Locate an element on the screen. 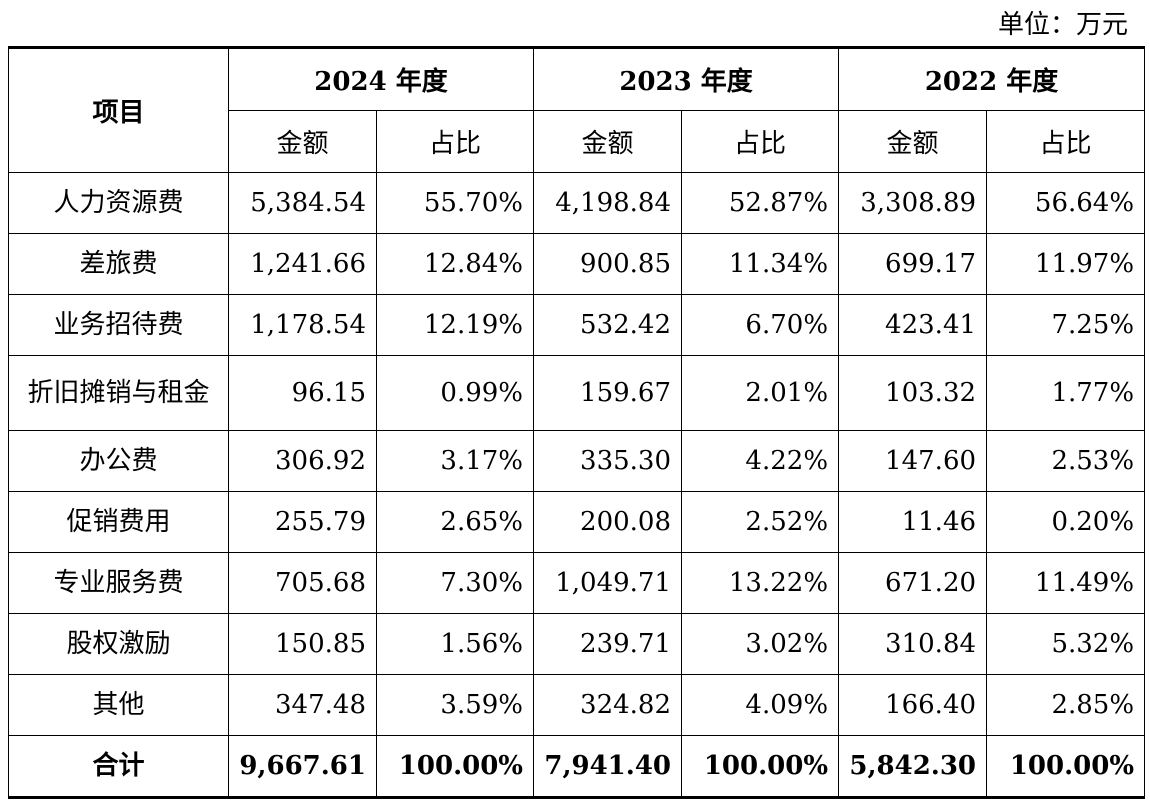  total-value: 7,941.40 is located at coordinates (608, 766).